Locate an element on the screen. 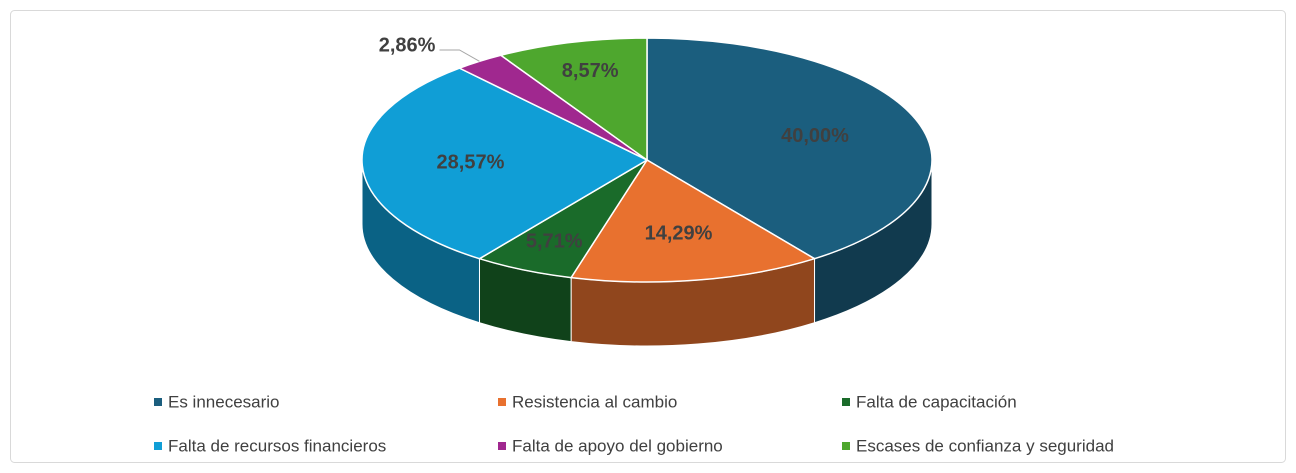 The height and width of the screenshot is (473, 1296). data-label: 5,71% is located at coordinates (554, 242).